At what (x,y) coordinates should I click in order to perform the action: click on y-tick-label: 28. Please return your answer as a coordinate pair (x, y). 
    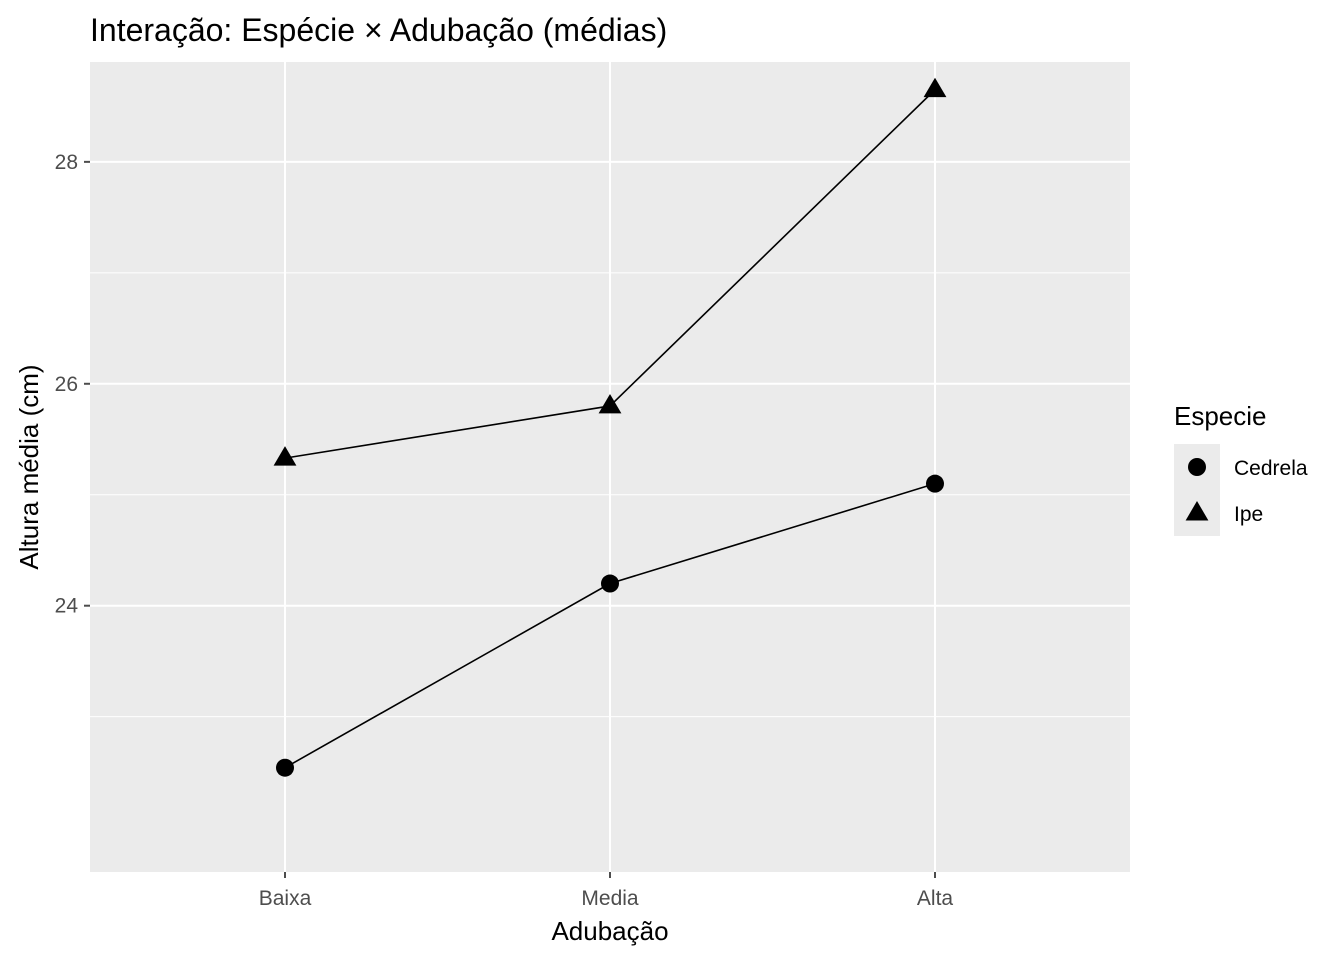
    Looking at the image, I should click on (66, 162).